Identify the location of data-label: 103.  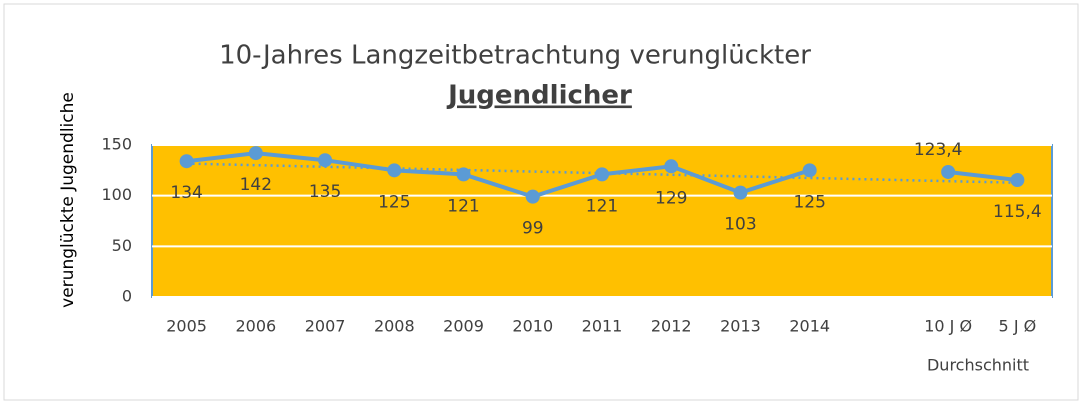
(740, 225).